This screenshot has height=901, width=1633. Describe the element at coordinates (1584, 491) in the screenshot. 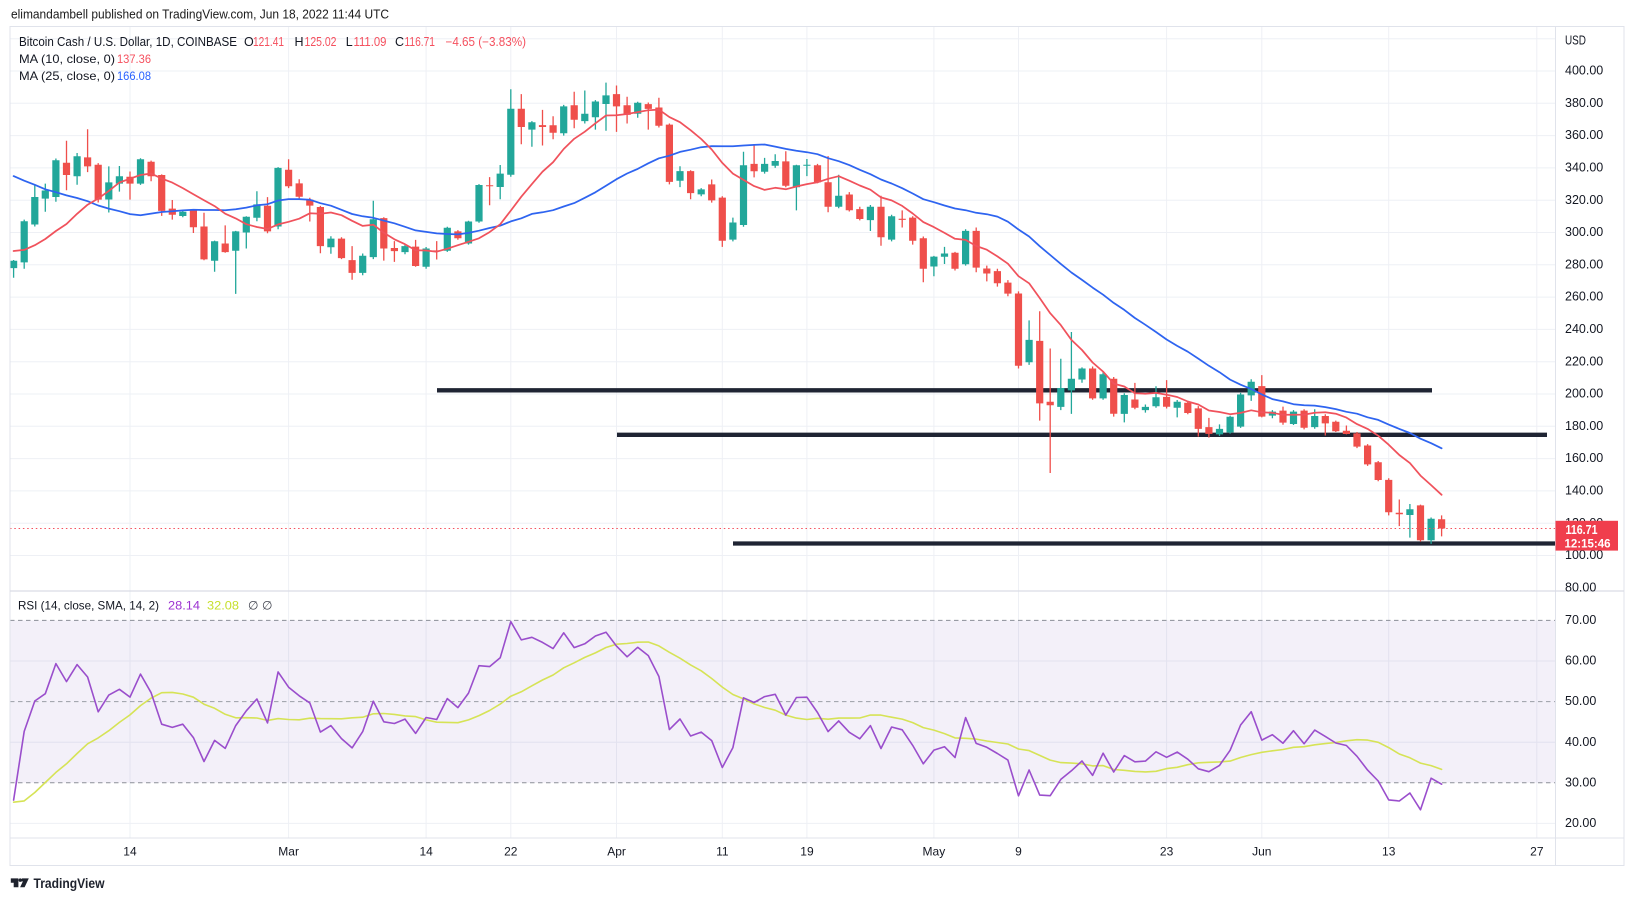

I see `svg-text: 140.00` at that location.